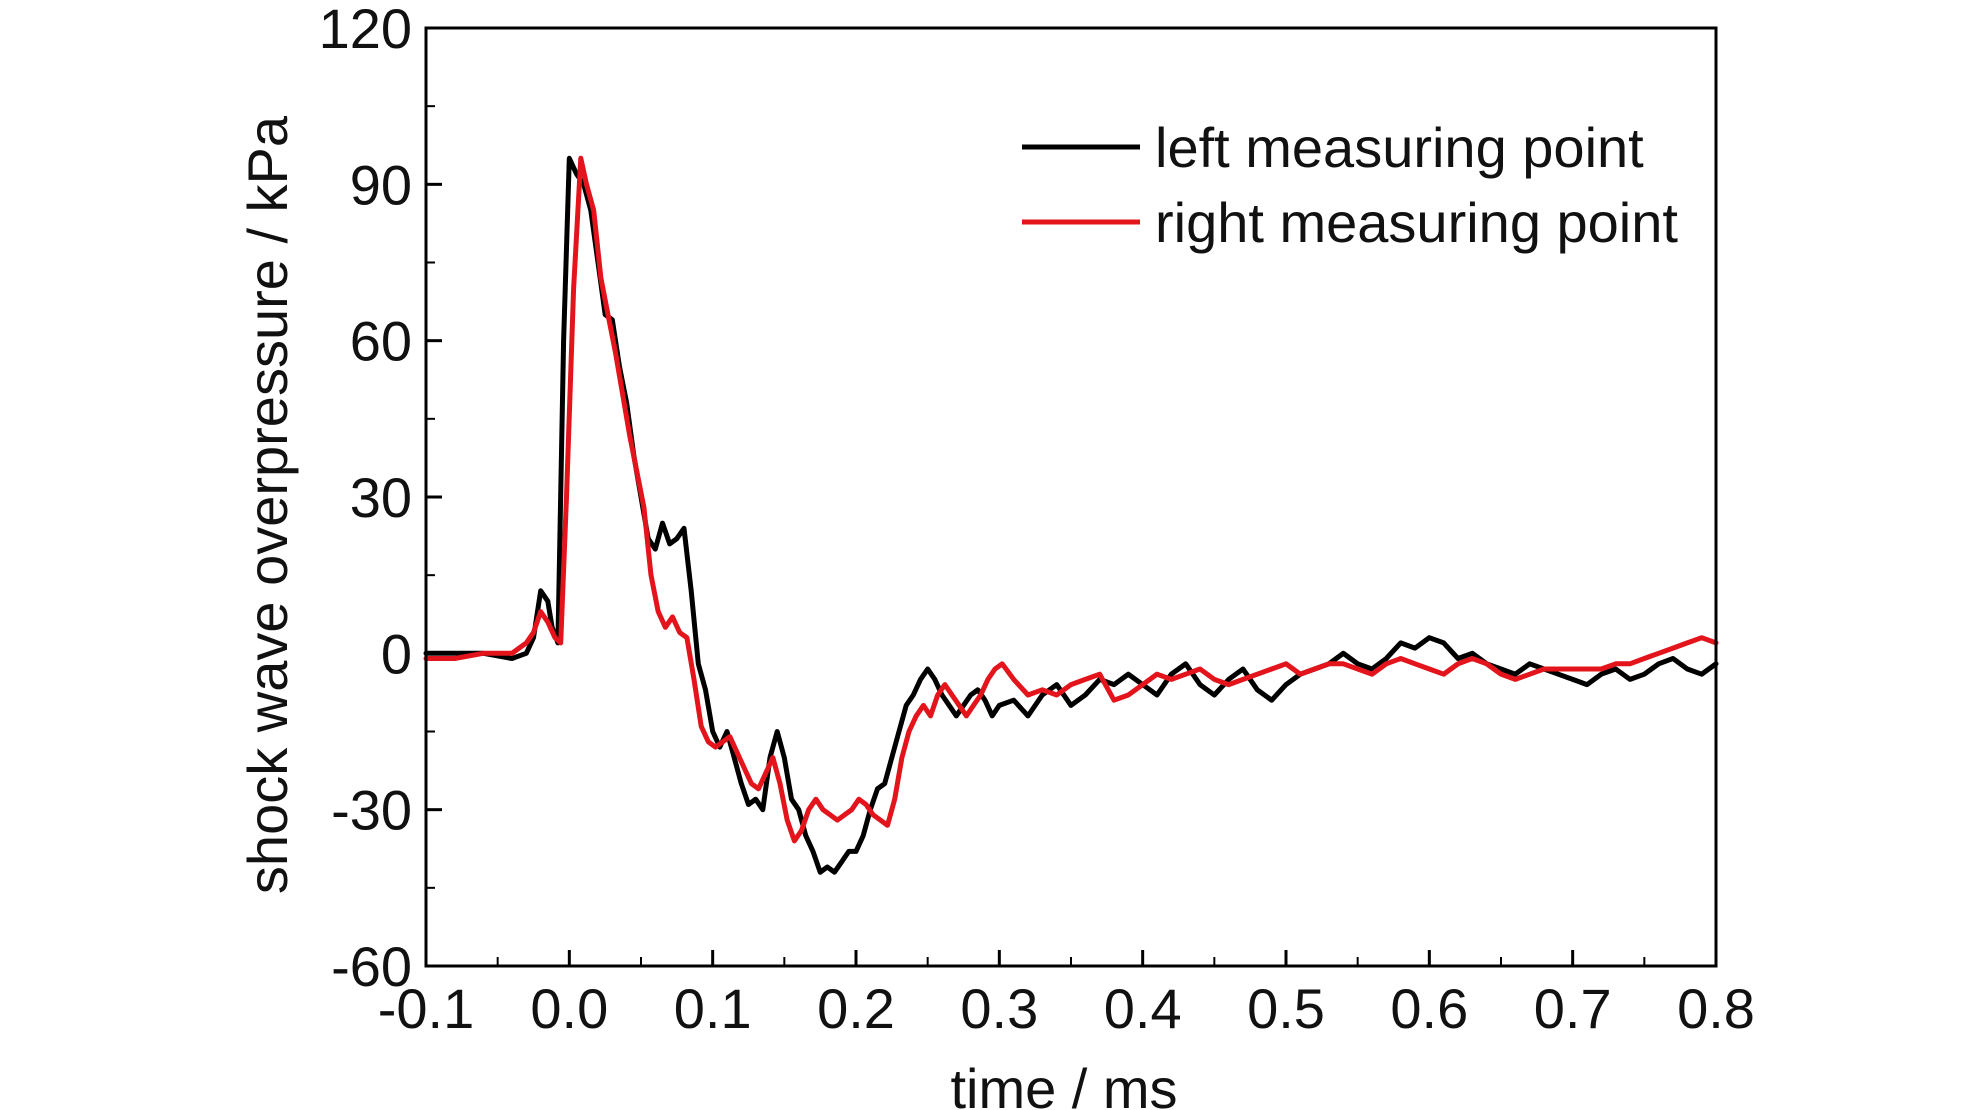  What do you see at coordinates (1716, 1008) in the screenshot?
I see `x-tick-label: 0.8` at bounding box center [1716, 1008].